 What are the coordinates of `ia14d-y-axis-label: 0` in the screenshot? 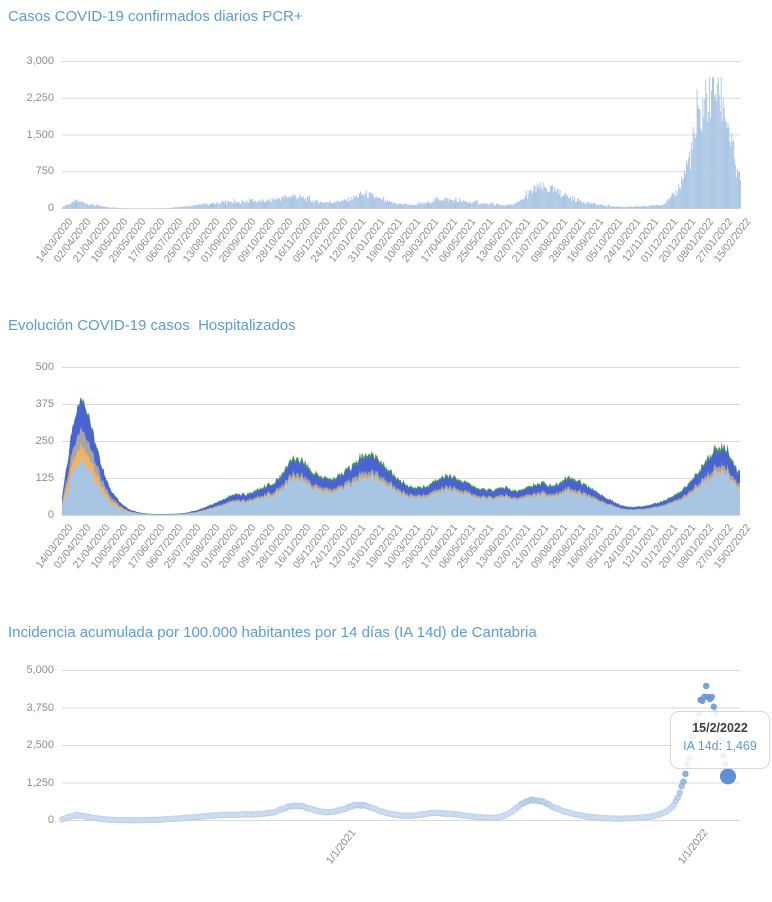 It's located at (50, 820).